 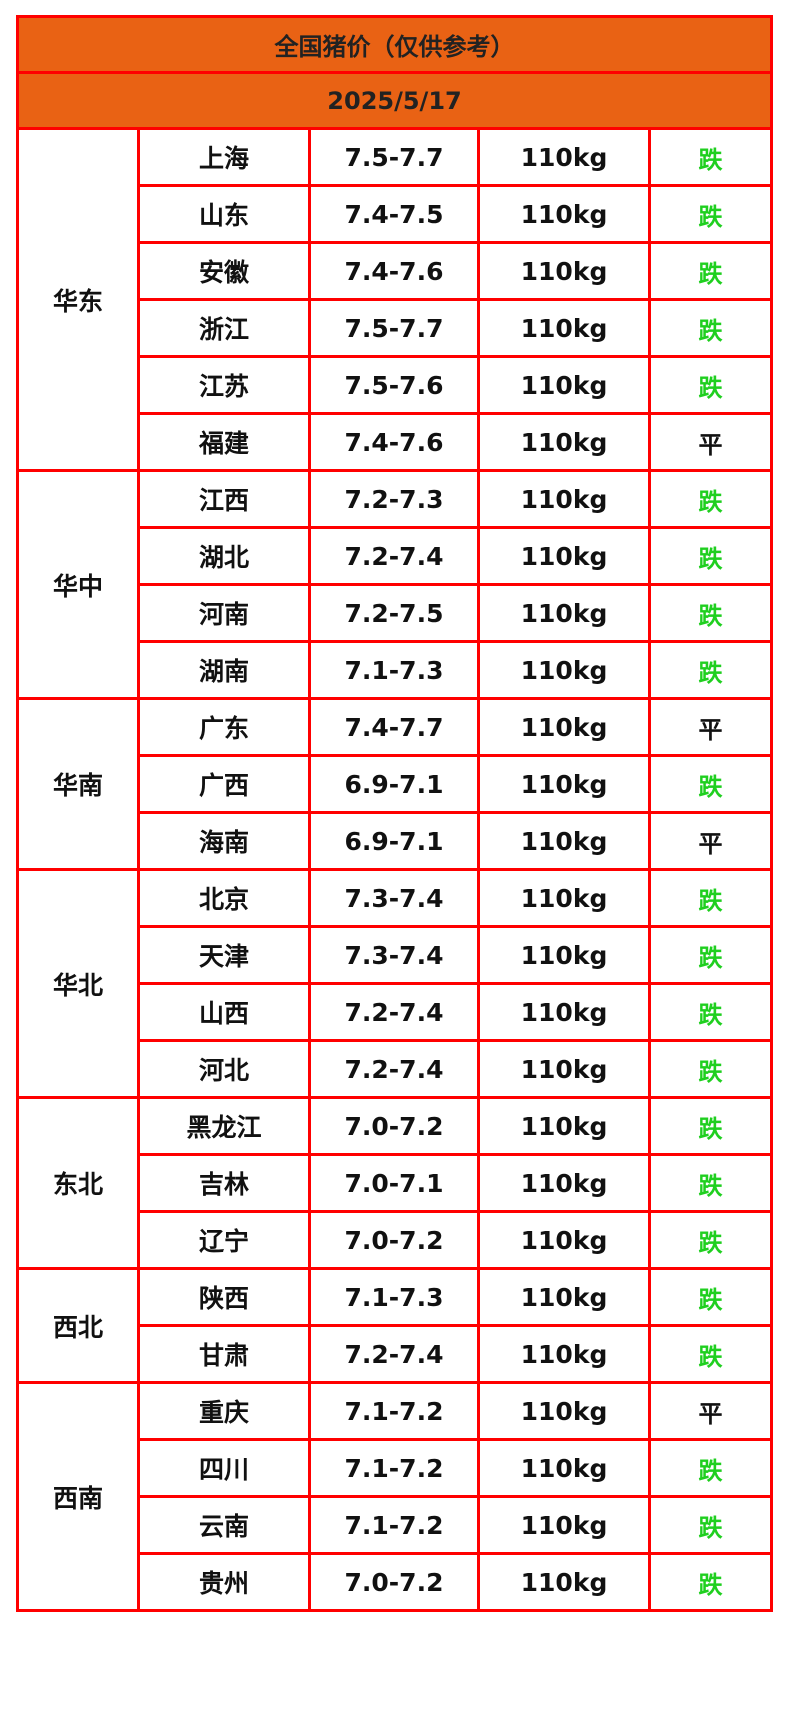 I want to click on region-cell: 华南, so click(x=78, y=784).